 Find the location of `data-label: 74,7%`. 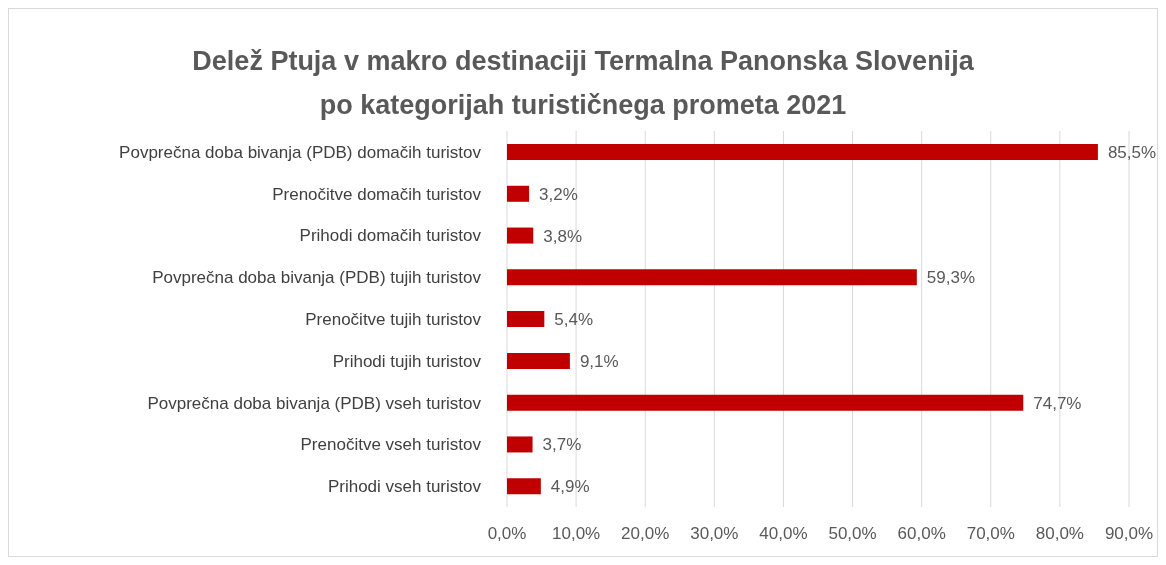

data-label: 74,7% is located at coordinates (1057, 403).